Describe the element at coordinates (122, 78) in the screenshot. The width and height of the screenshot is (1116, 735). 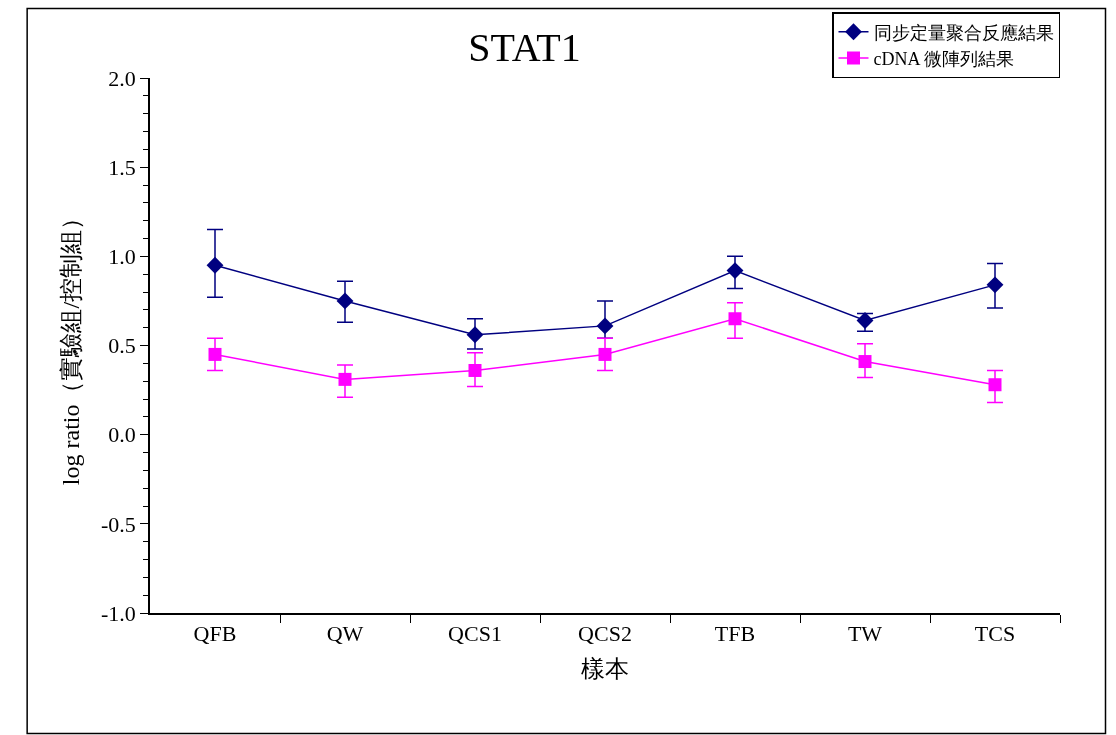
I see `y-tick-label: 2.0` at that location.